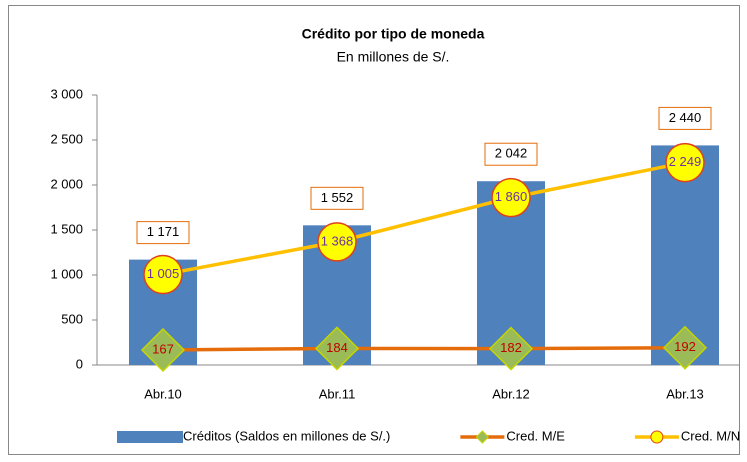  Describe the element at coordinates (163, 393) in the screenshot. I see `x-tick-label: Abr.10` at that location.